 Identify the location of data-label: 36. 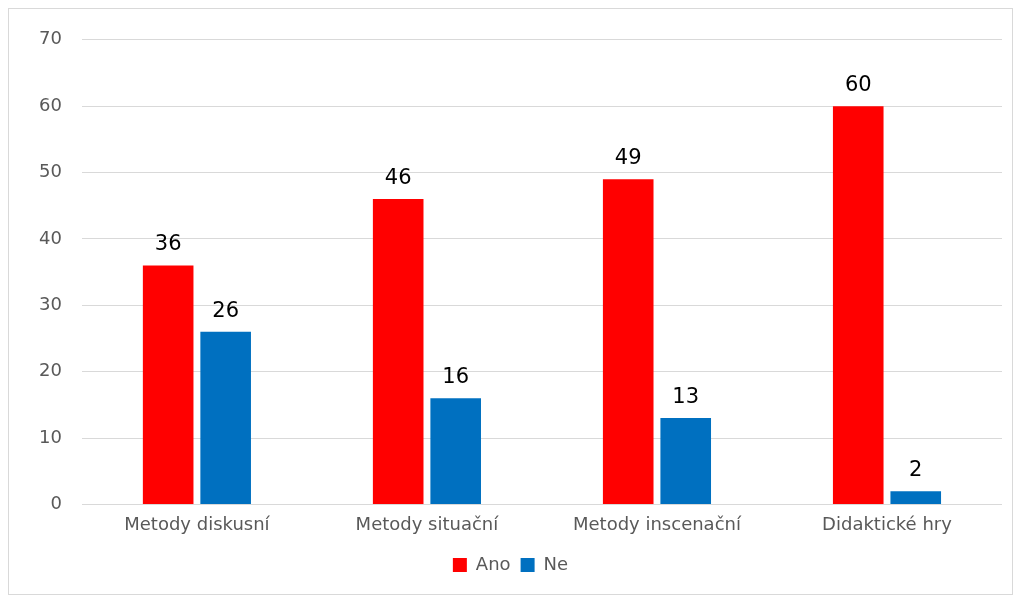
(168, 243).